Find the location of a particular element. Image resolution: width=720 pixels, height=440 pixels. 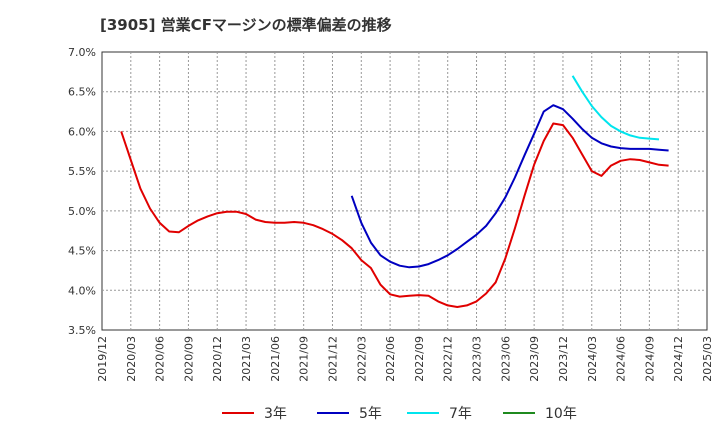

y-tick-label: 6.5% is located at coordinates (82, 92).